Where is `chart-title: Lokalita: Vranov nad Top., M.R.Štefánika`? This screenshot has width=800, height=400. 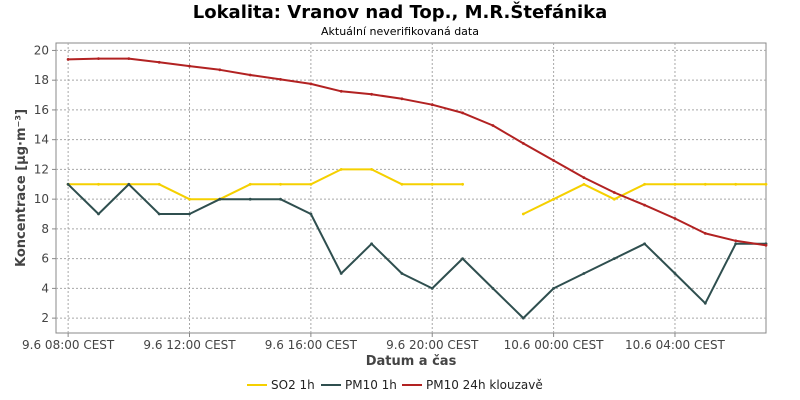 chart-title: Lokalita: Vranov nad Top., M.R.Štefánika is located at coordinates (400, 12).